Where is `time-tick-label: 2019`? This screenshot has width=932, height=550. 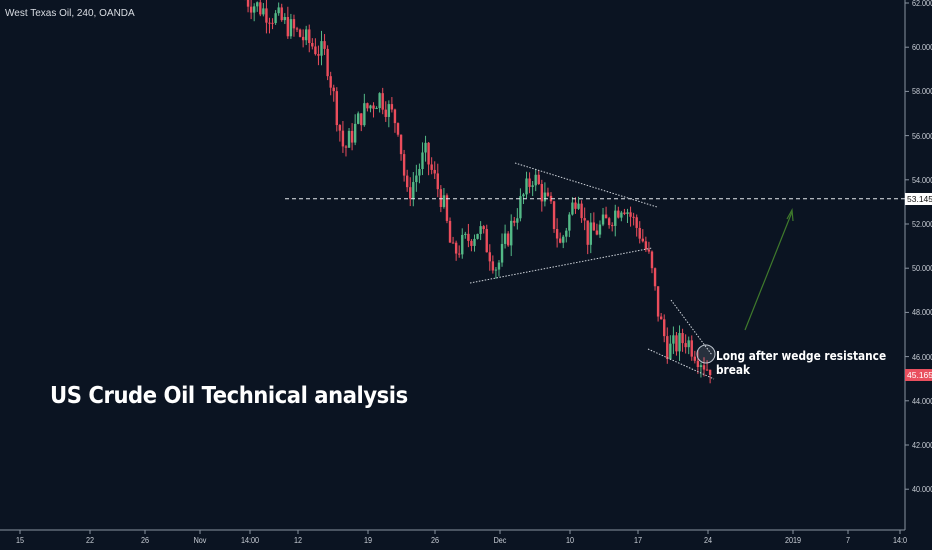
time-tick-label: 2019 is located at coordinates (793, 540).